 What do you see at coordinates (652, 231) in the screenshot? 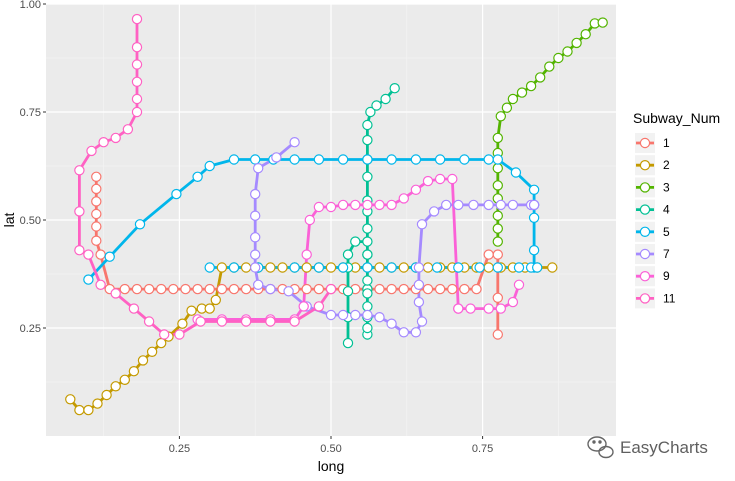
I see `legend-item-5: 5` at bounding box center [652, 231].